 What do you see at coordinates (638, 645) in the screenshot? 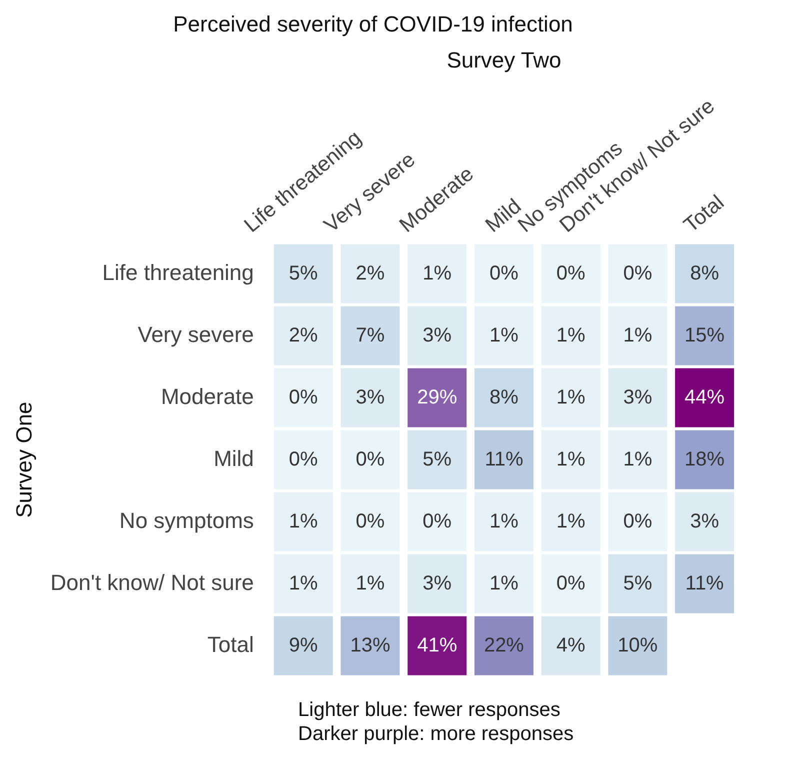
I see `data-label: 10%` at bounding box center [638, 645].